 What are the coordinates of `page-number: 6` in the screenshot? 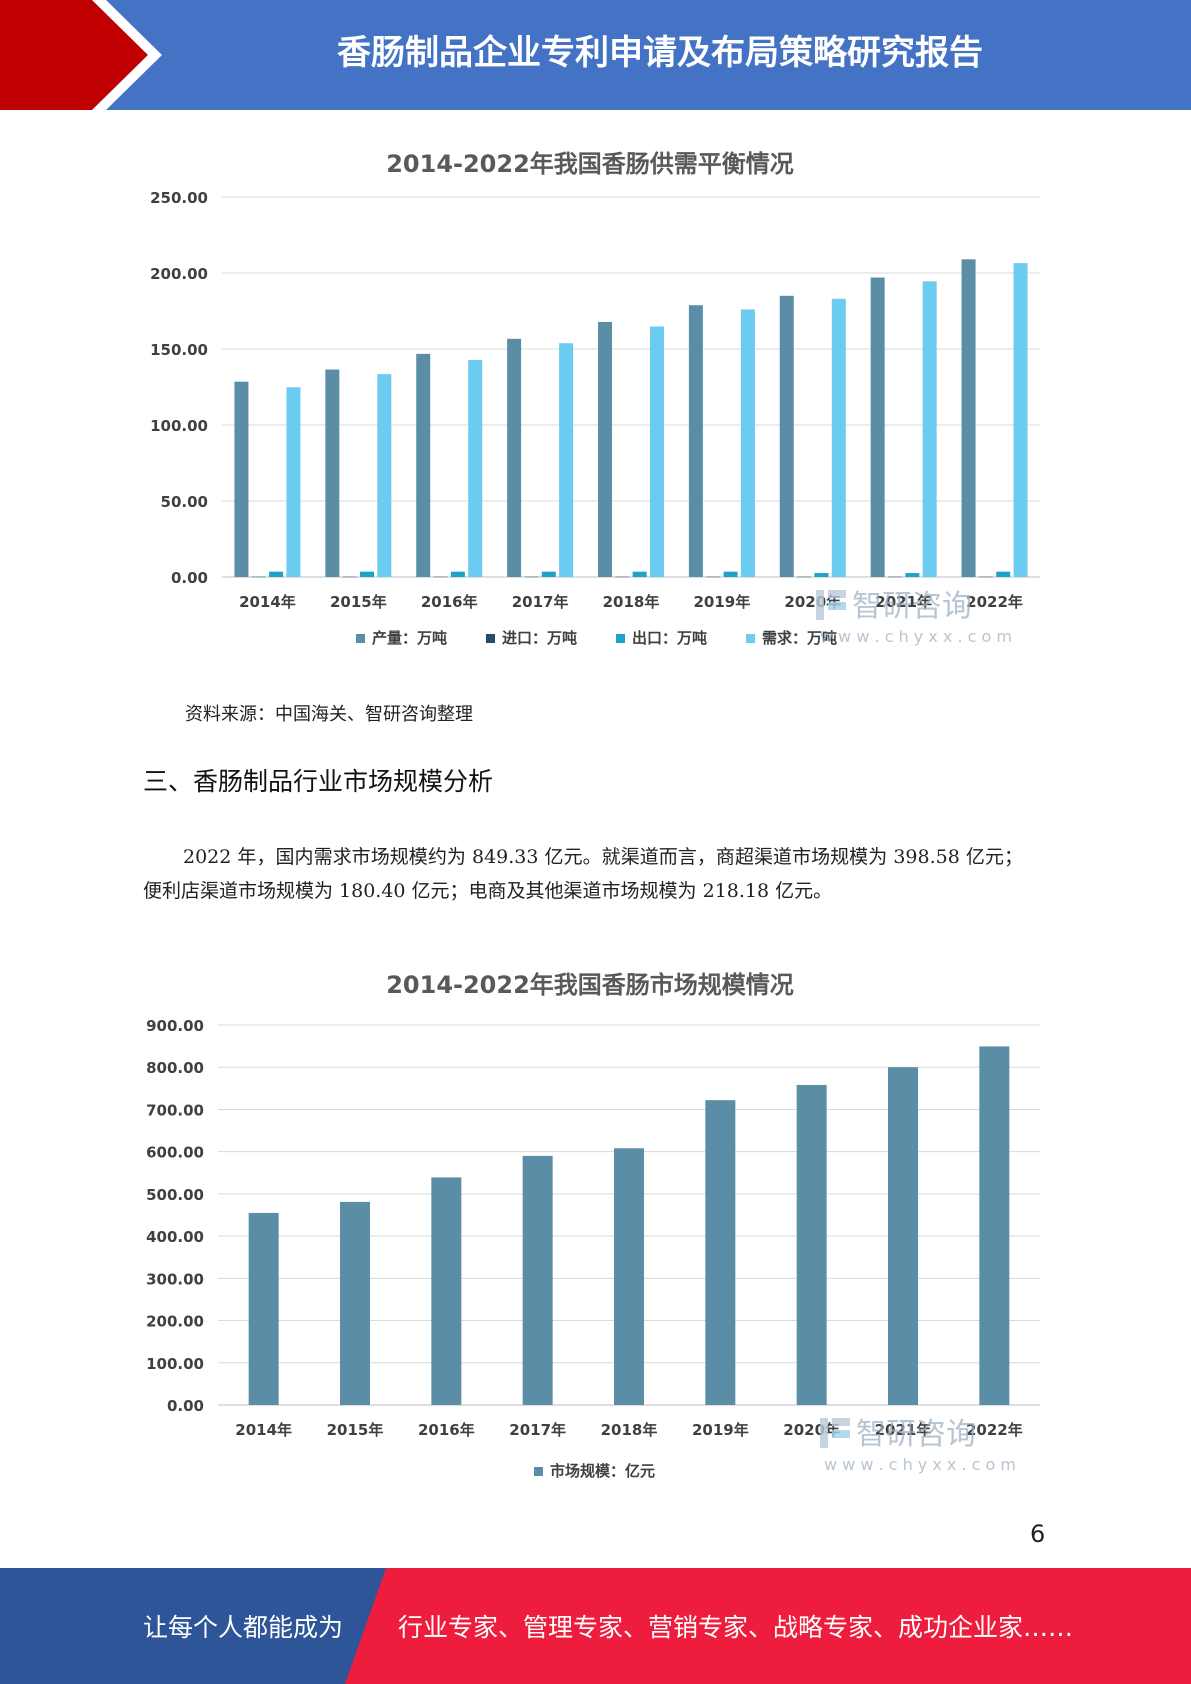 It's located at (1038, 1534).